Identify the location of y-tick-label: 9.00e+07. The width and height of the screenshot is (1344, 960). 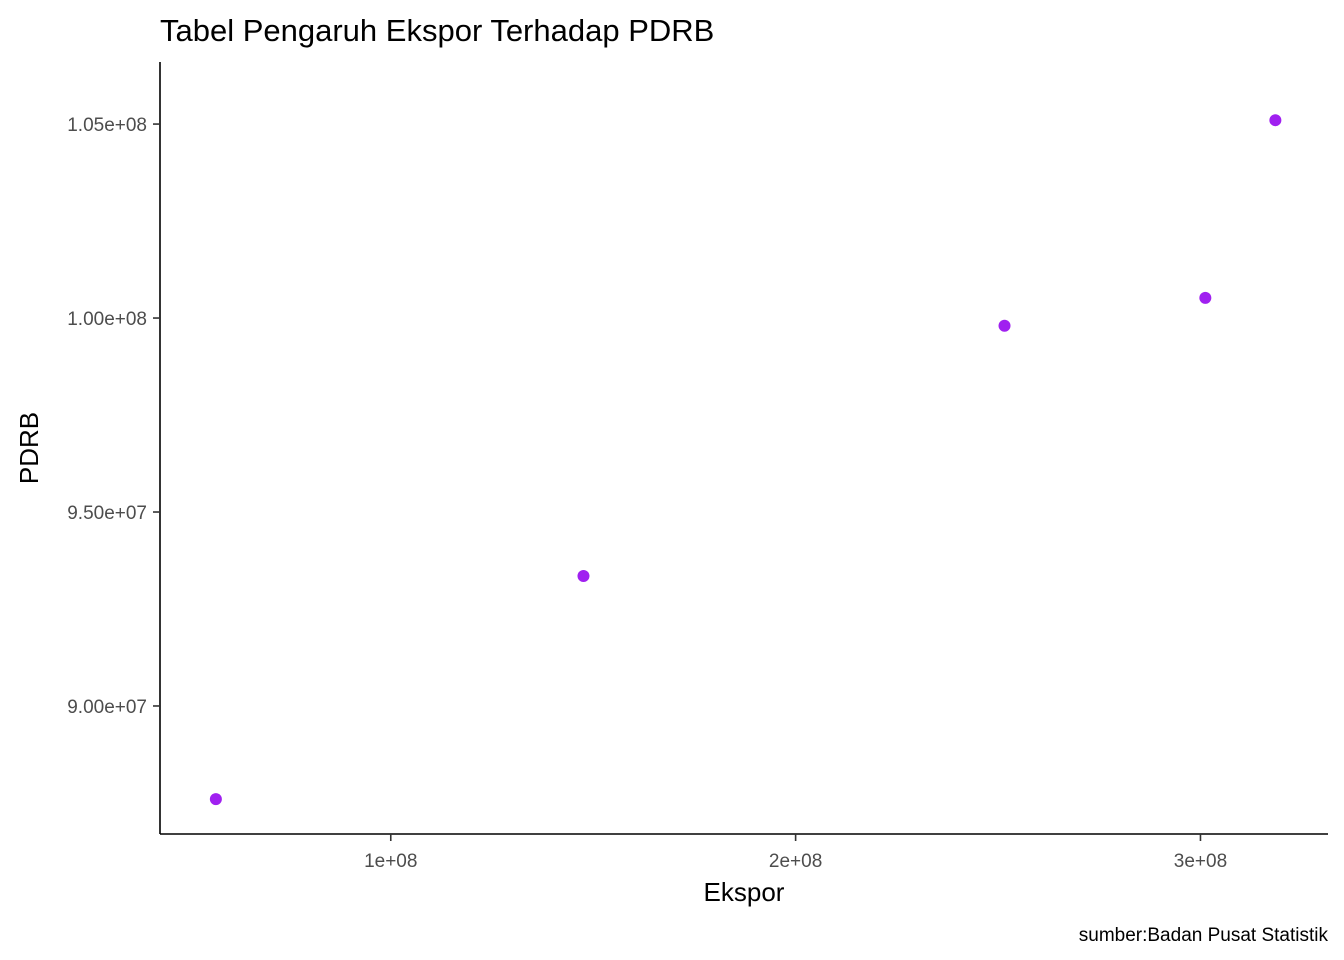
(107, 707).